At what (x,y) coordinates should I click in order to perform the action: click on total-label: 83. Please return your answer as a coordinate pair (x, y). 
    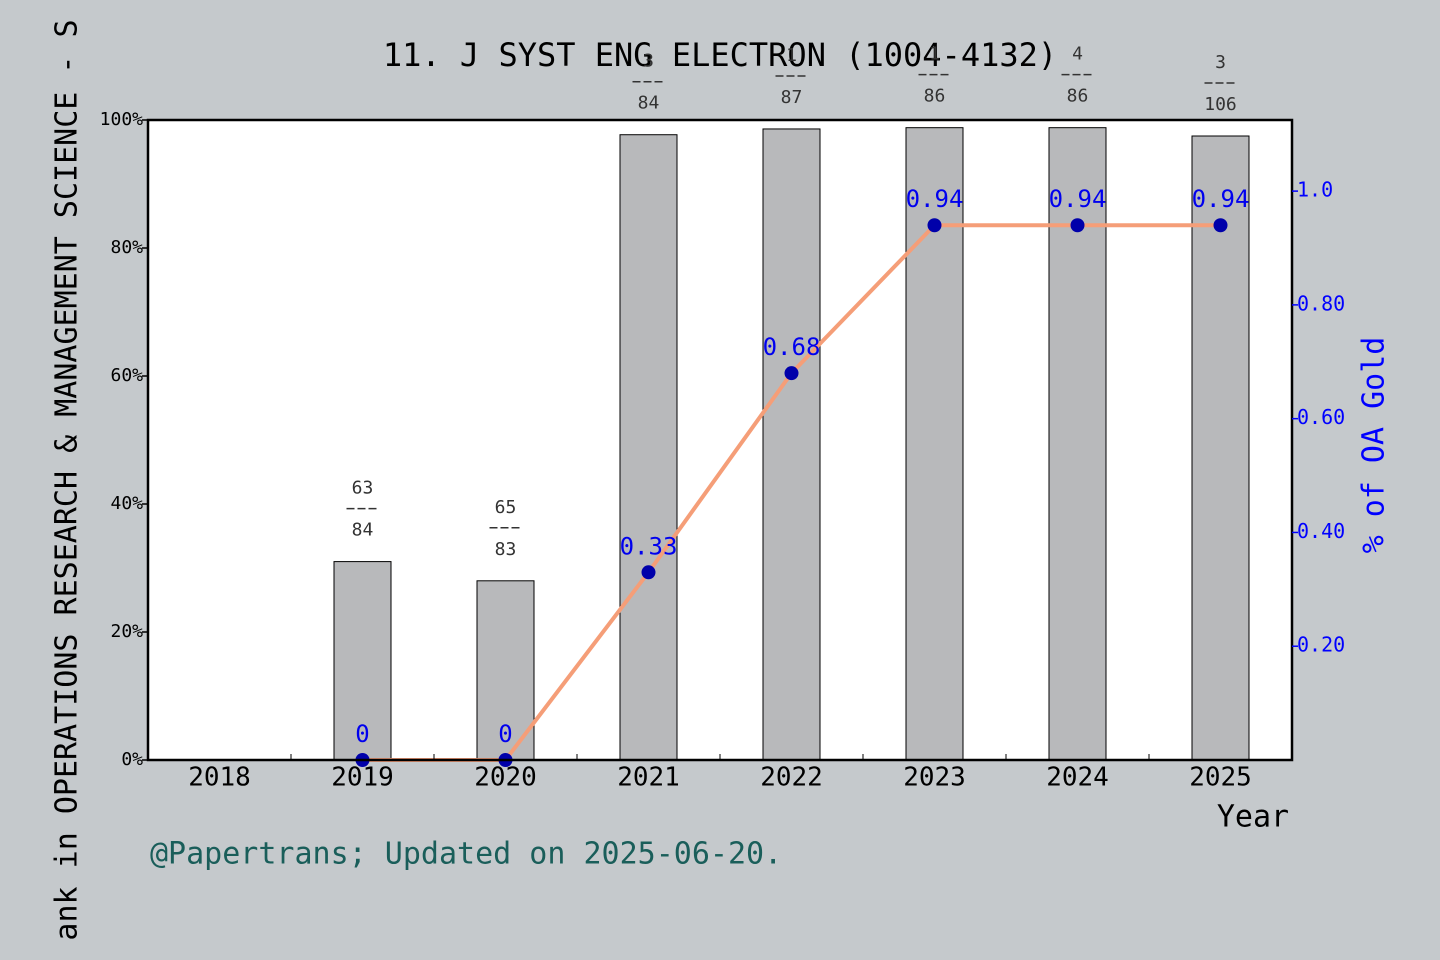
    Looking at the image, I should click on (506, 549).